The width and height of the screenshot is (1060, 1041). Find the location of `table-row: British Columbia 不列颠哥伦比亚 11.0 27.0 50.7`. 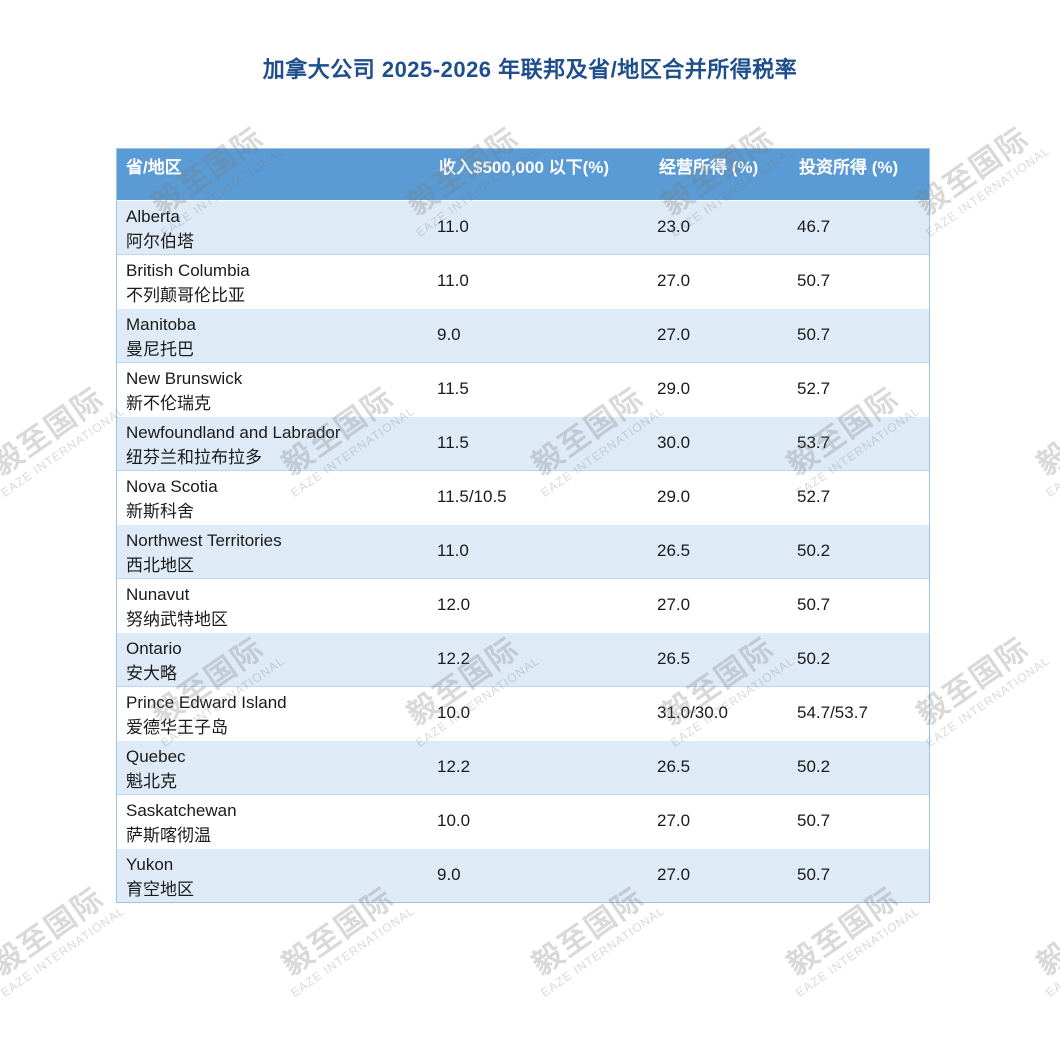

table-row: British Columbia 不列颠哥伦比亚 11.0 27.0 50.7 is located at coordinates (523, 281).